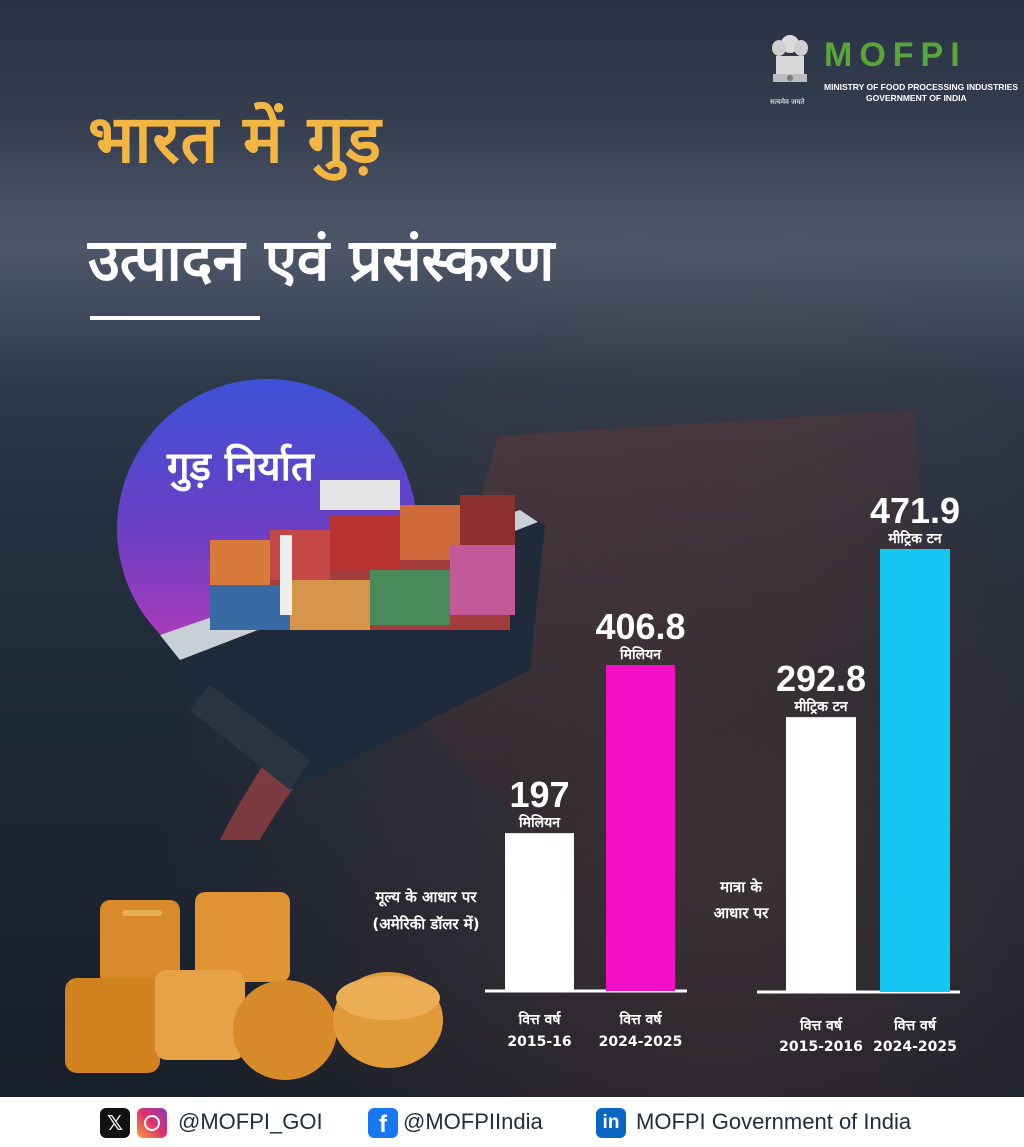 This screenshot has height=1147, width=1024. I want to click on container-stack, so click(362, 562).